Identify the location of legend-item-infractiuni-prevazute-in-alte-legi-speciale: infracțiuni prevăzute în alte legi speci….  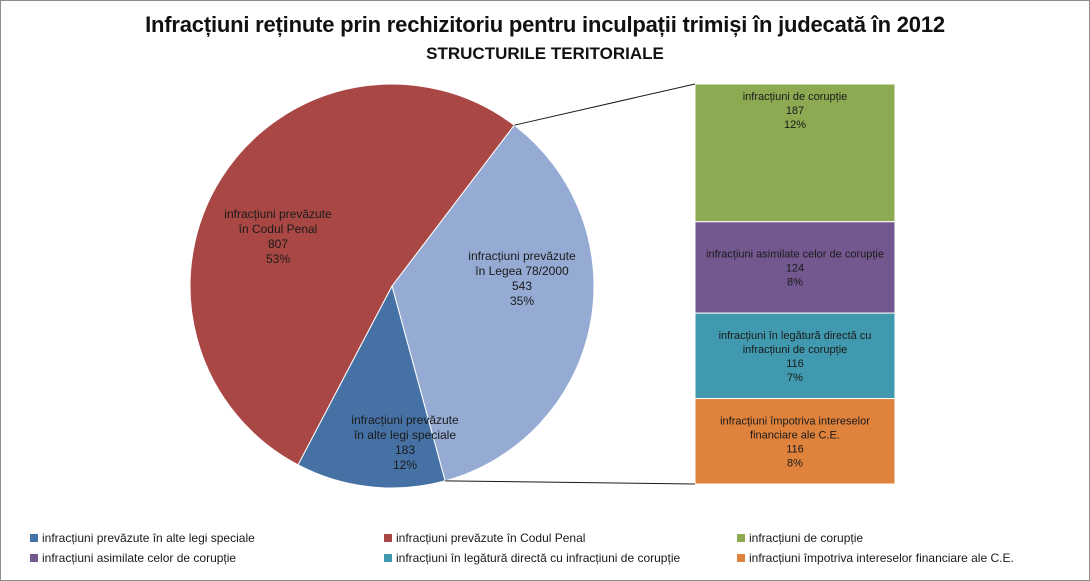
(142, 538).